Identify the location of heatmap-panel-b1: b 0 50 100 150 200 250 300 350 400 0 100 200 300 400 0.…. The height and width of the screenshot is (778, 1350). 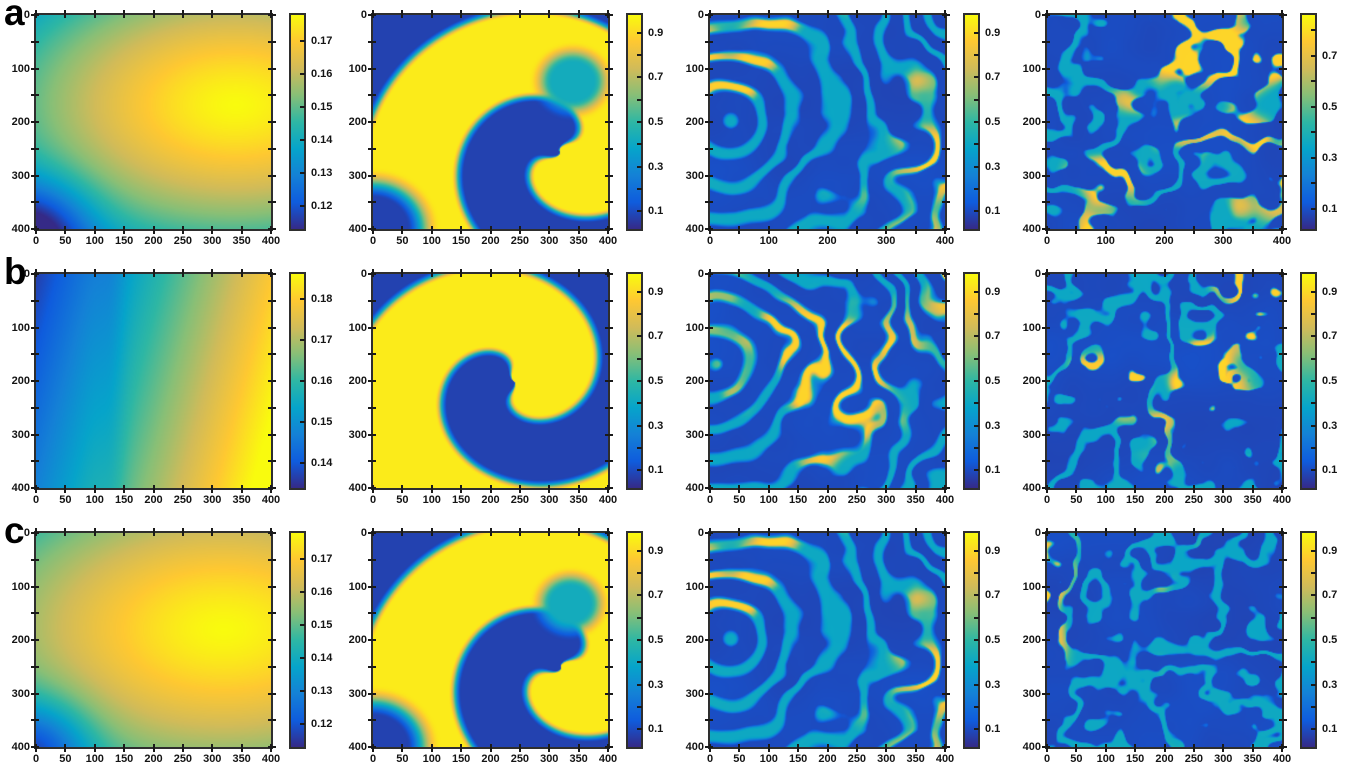
(168, 384).